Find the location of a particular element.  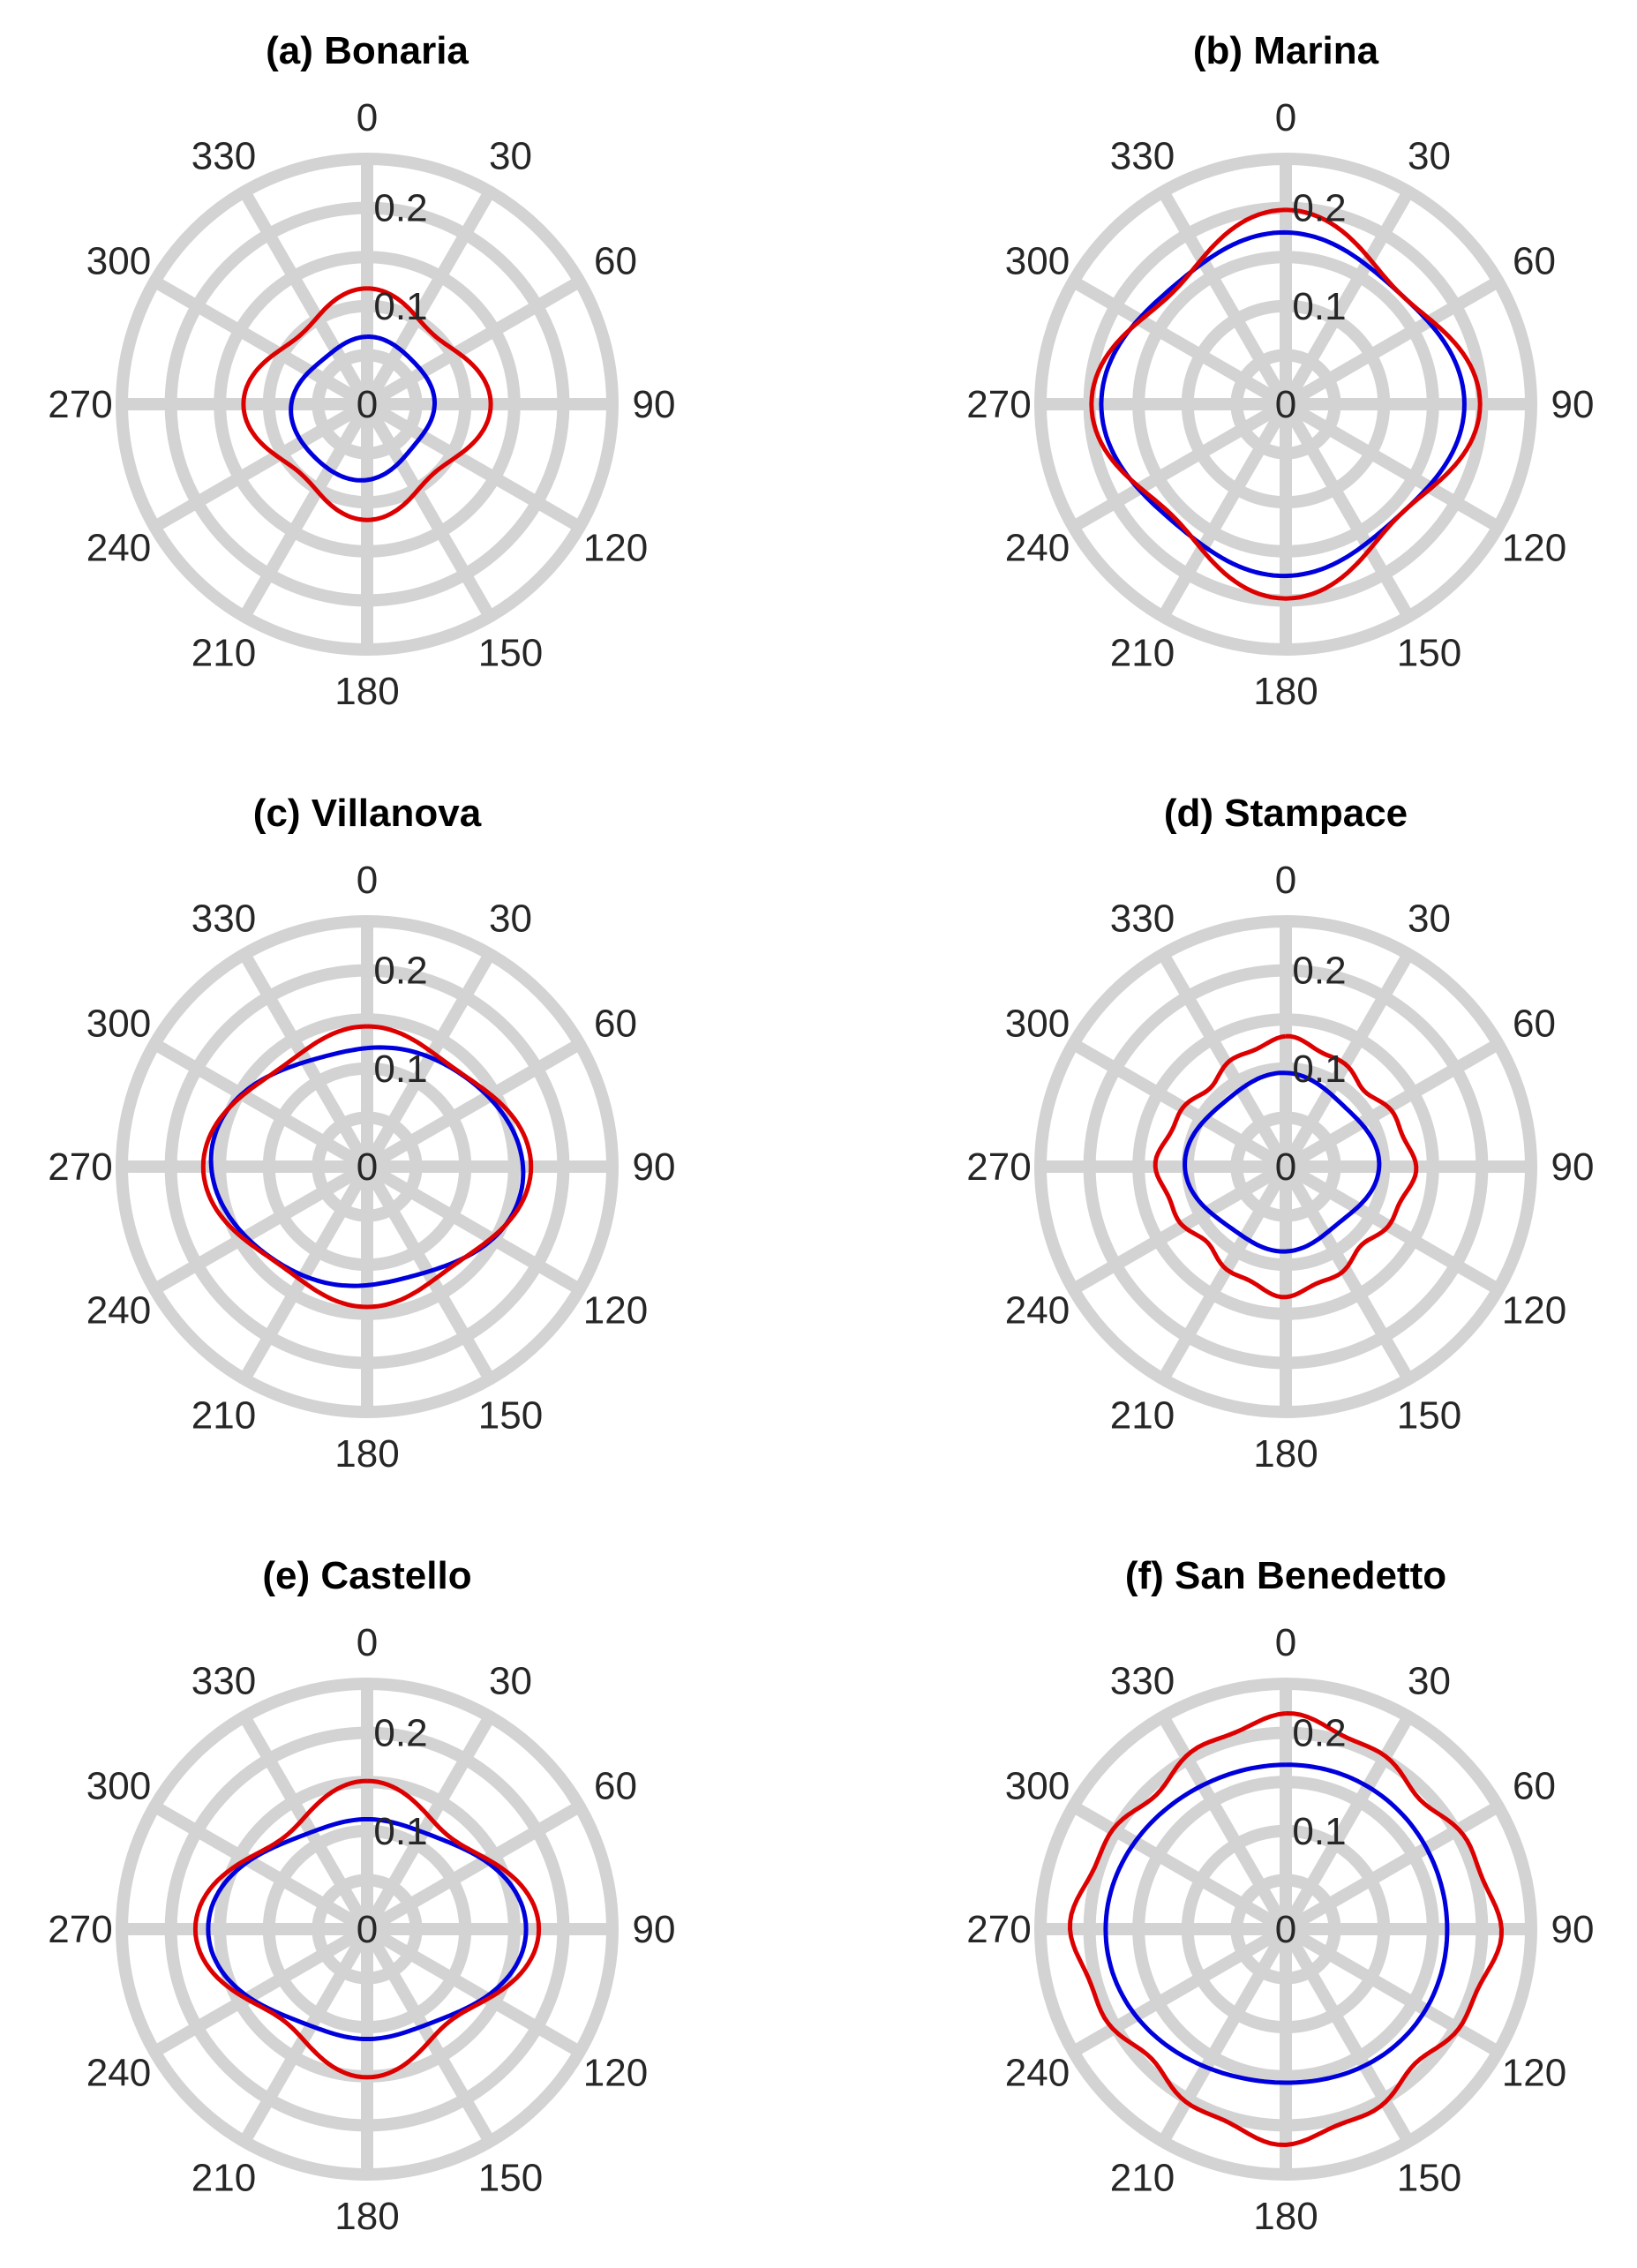

panel-title: (a) Bonaria is located at coordinates (367, 50).